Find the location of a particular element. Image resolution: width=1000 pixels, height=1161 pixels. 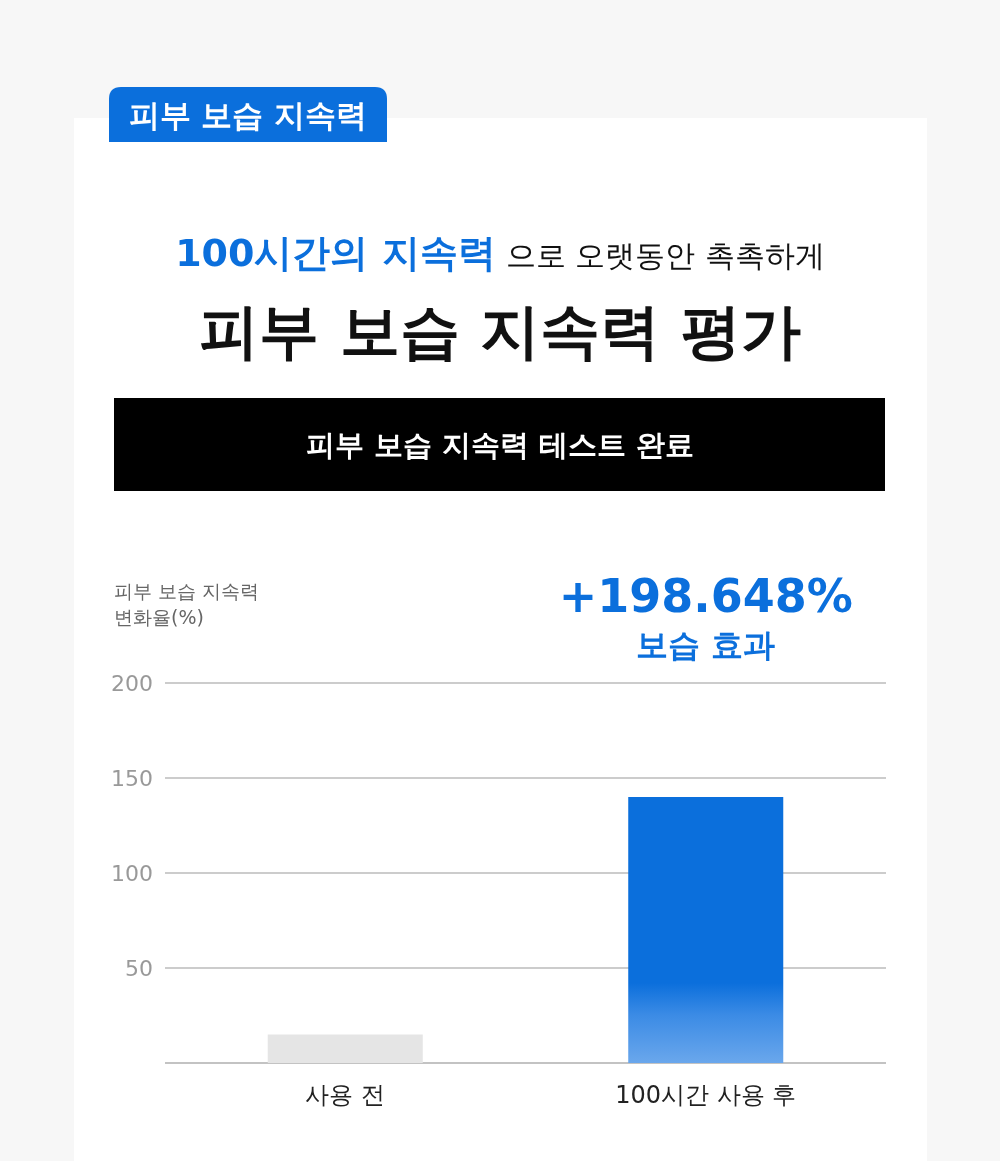

y-tick-label: 150 is located at coordinates (132, 778).